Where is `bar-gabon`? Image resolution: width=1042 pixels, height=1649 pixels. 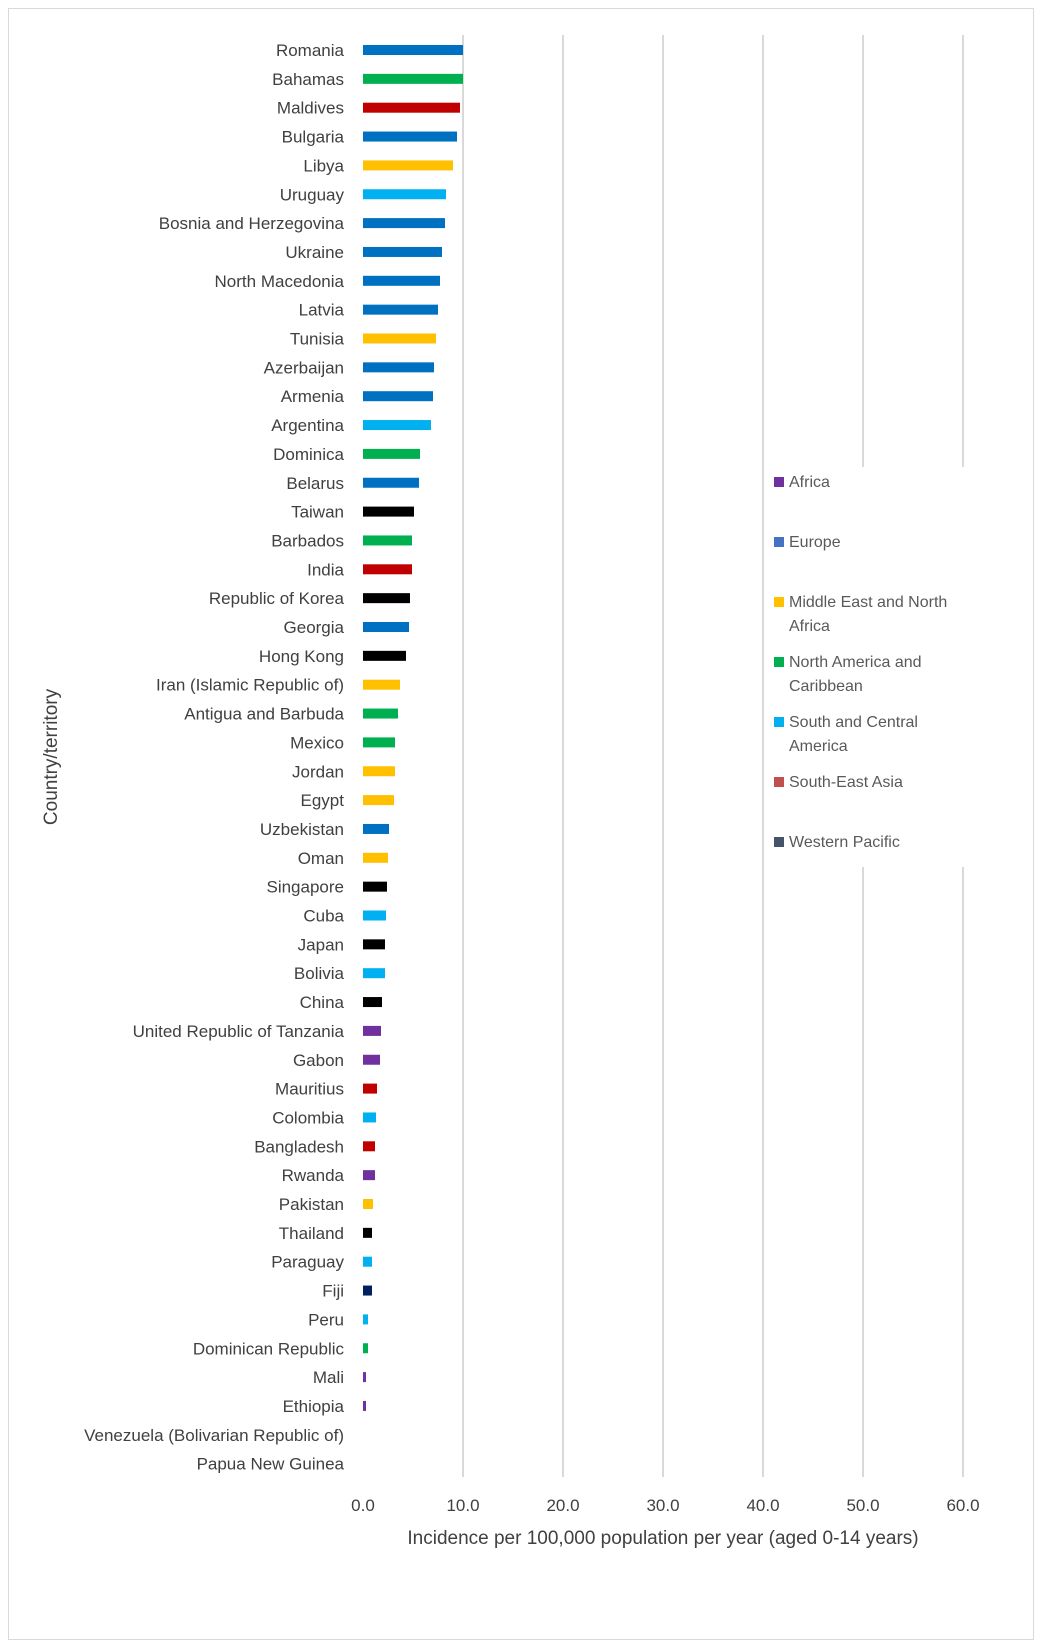 bar-gabon is located at coordinates (371, 1059).